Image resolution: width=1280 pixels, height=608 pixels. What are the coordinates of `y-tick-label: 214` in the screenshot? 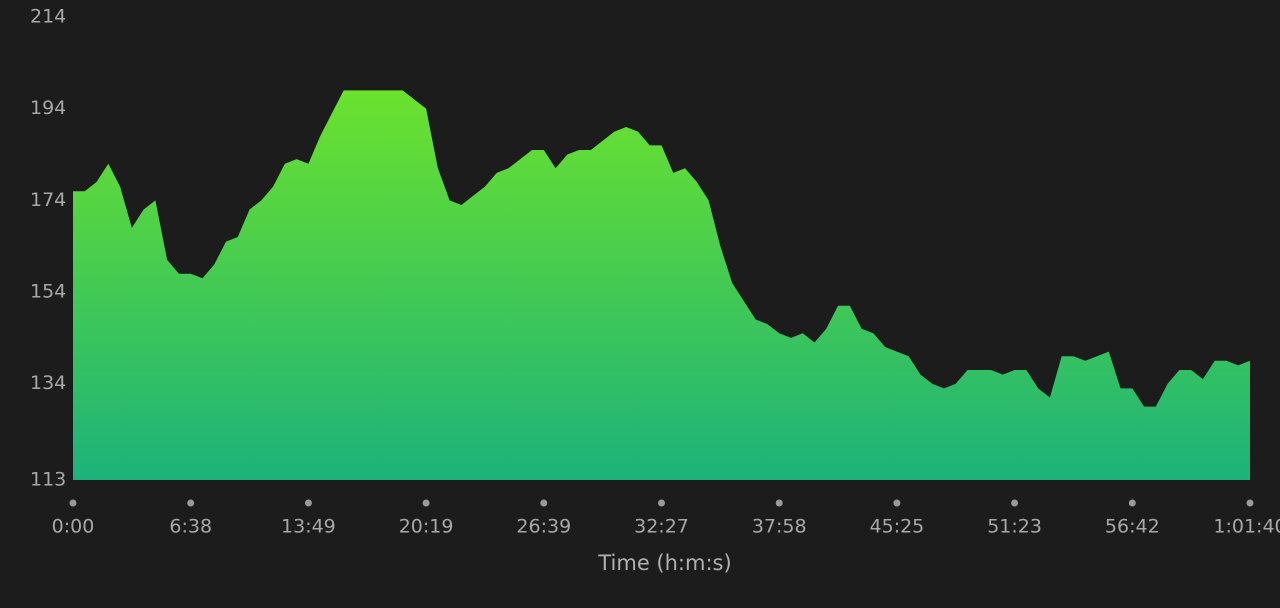 It's located at (48, 17).